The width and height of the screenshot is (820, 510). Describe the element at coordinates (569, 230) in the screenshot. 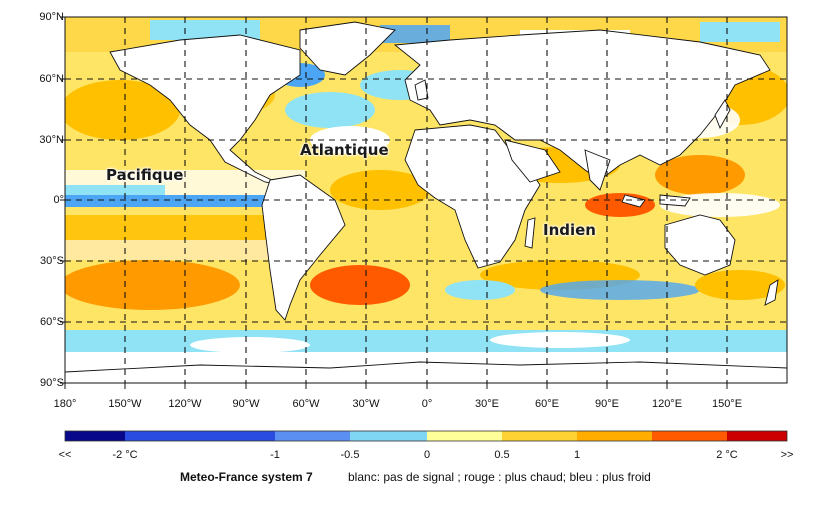

I see `ocean-label-indian: Indien` at that location.